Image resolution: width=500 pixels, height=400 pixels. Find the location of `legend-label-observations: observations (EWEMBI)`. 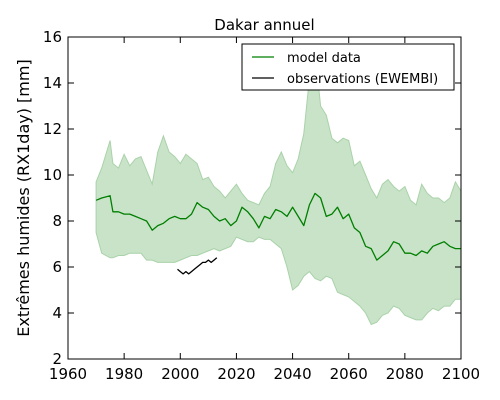

legend-label-observations: observations (EWEMBI) is located at coordinates (362, 79).